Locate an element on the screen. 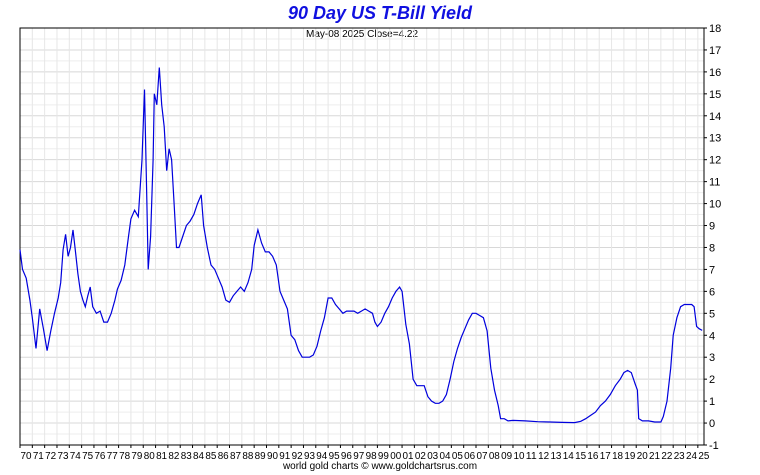  y-tick-label: 14 is located at coordinates (715, 117).